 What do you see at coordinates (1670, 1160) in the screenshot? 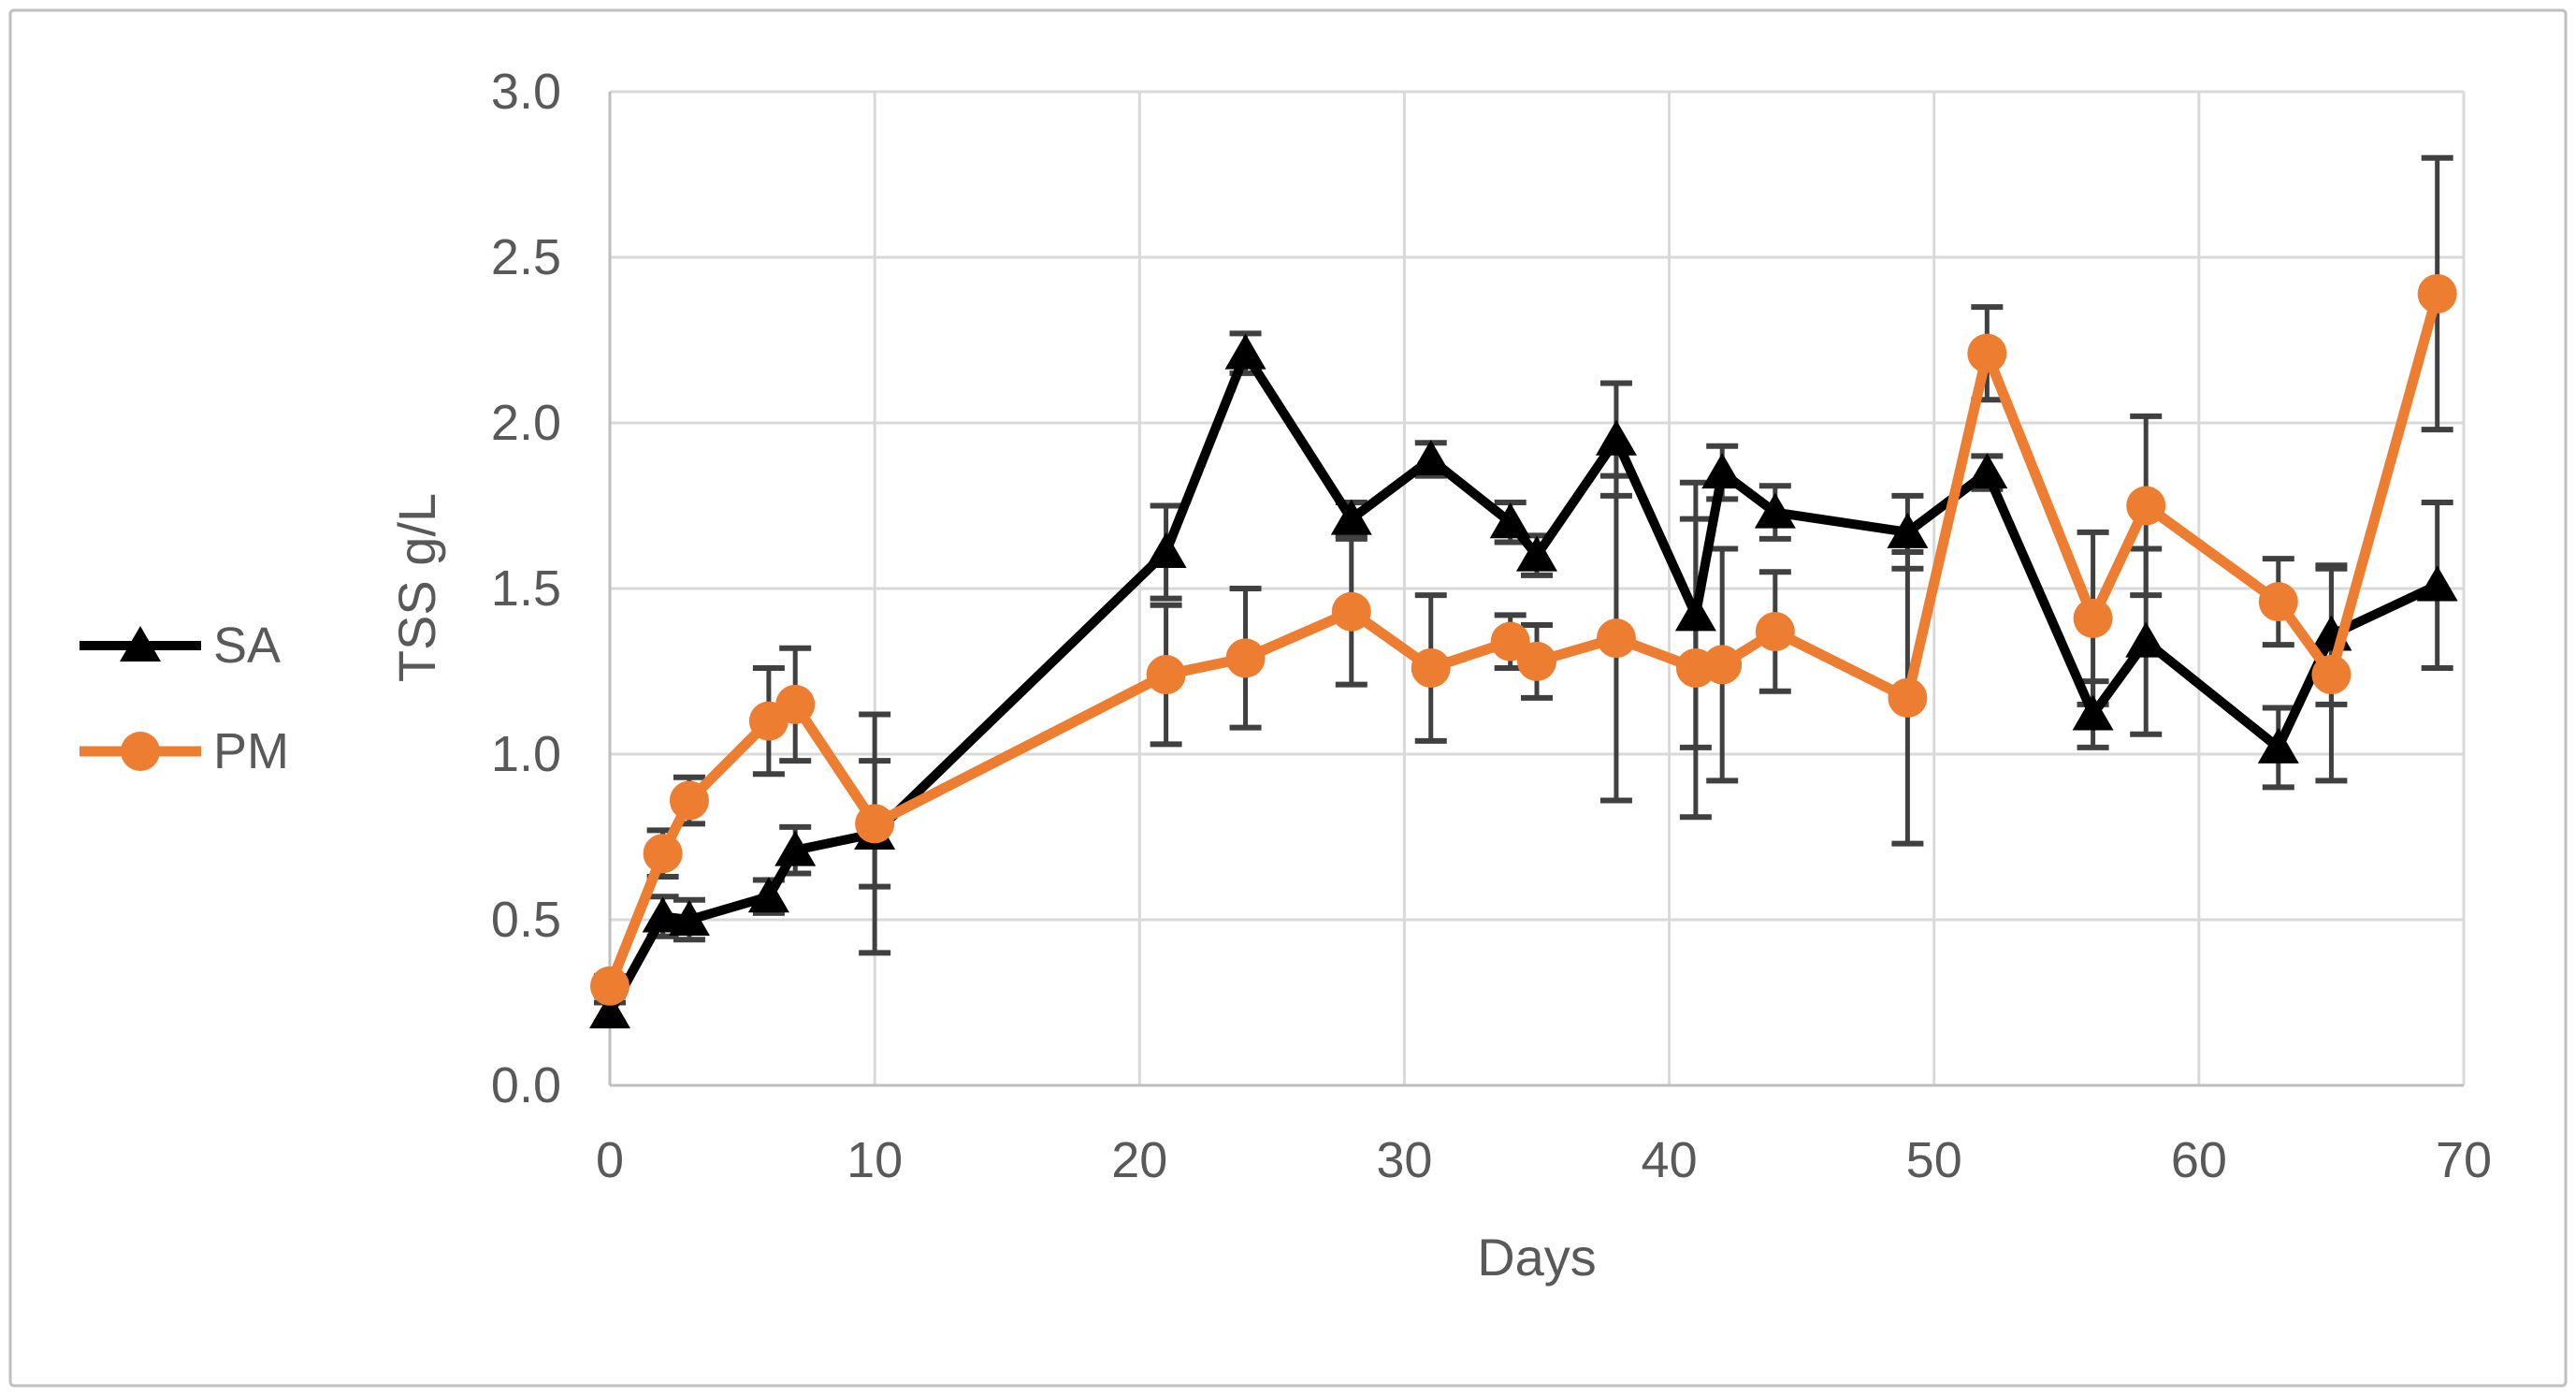
I see `x-tick-label: 40` at bounding box center [1670, 1160].